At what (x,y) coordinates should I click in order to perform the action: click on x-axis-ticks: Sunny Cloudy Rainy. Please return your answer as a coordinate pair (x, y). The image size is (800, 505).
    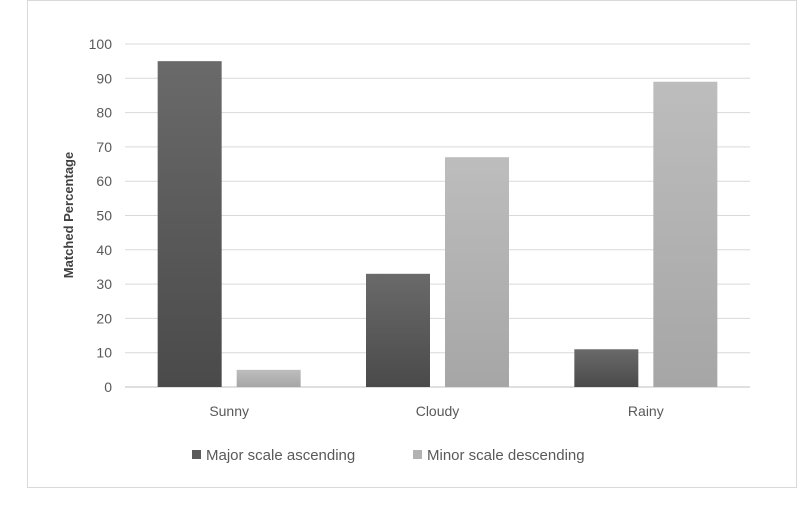
    Looking at the image, I should click on (436, 411).